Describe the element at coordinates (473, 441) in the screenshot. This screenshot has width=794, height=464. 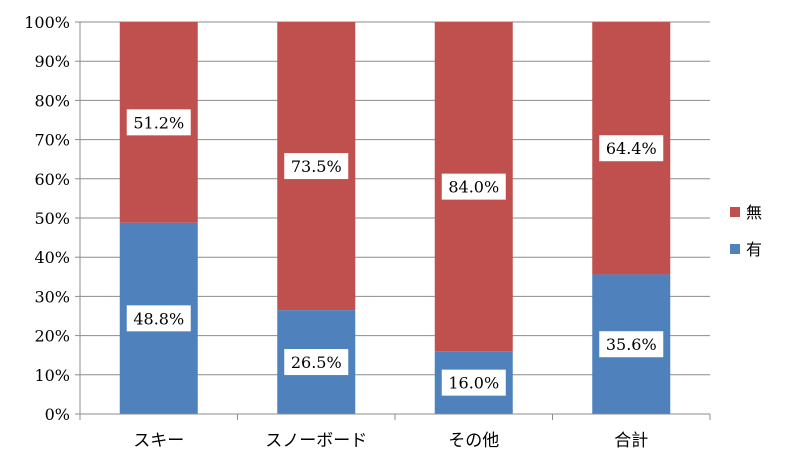
I see `x-category-label: その他` at that location.